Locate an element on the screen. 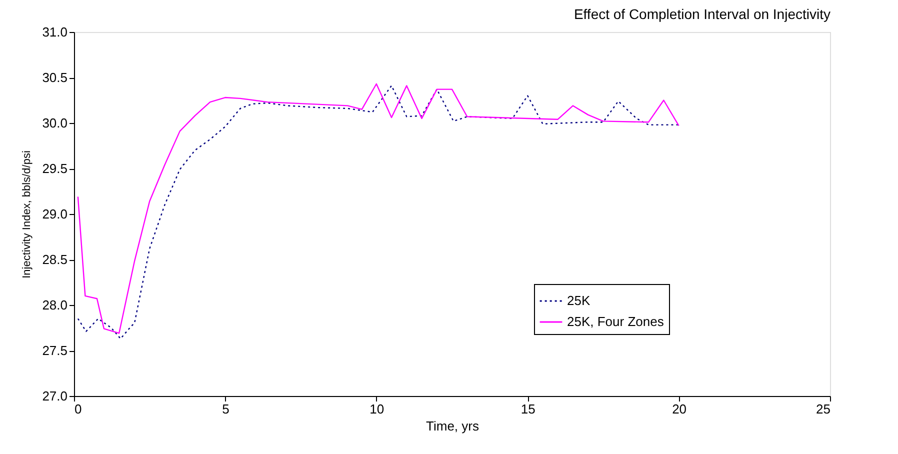 Image resolution: width=898 pixels, height=454 pixels. y-tick-label: 30.0 is located at coordinates (55, 123).